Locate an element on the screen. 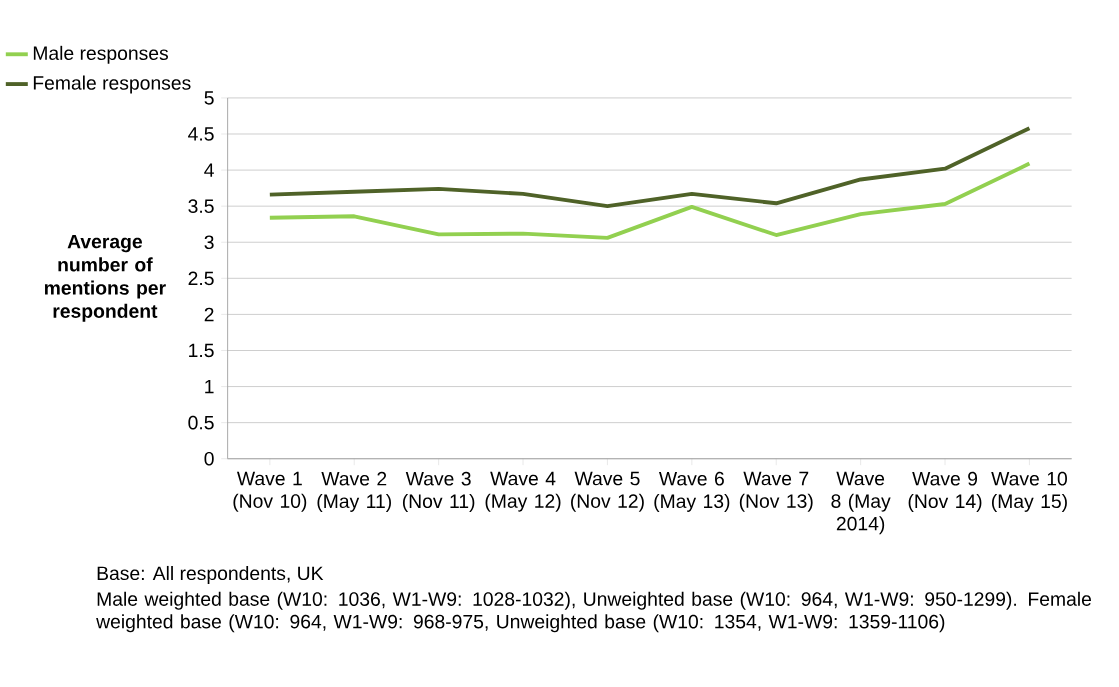  x-tick-label: Wave 6 (May 13) is located at coordinates (692, 492).